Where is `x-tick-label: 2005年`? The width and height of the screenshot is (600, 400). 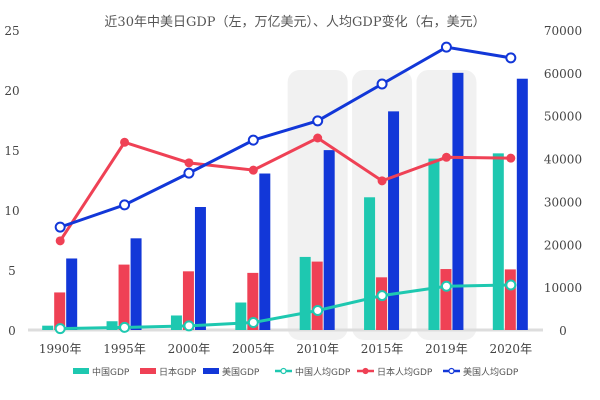 x-tick-label: 2005年 is located at coordinates (253, 349).